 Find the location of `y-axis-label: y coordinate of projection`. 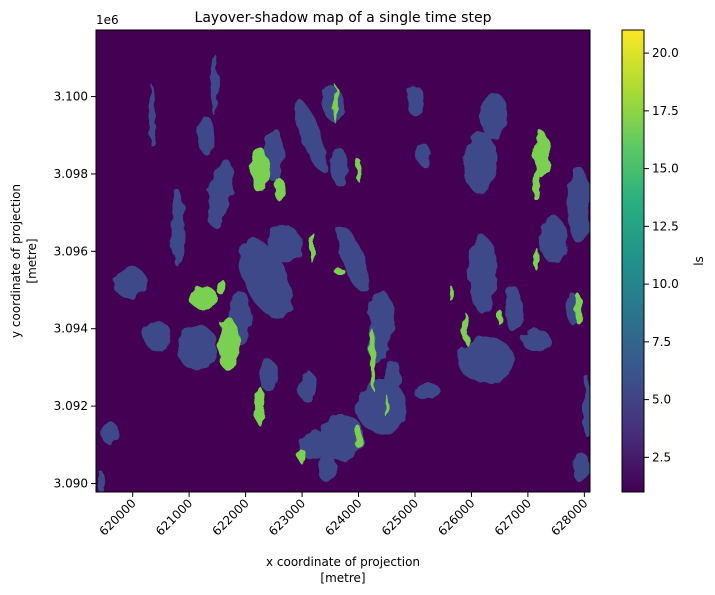

y-axis-label: y coordinate of projection is located at coordinates (16, 261).